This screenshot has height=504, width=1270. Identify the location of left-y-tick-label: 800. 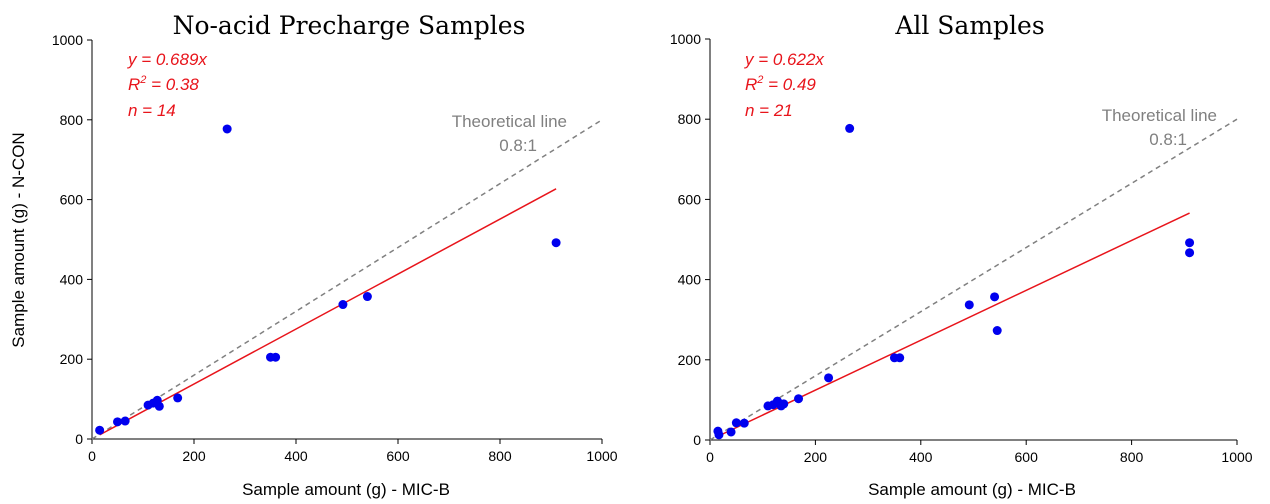
(72, 120).